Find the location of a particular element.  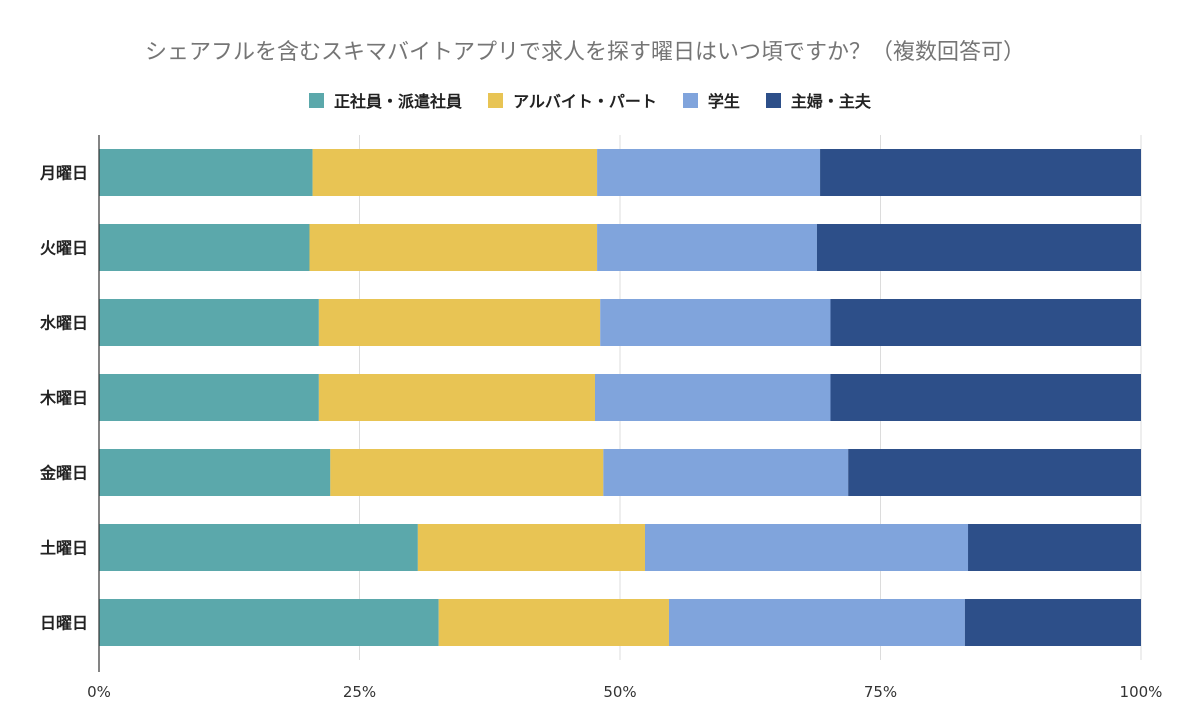

legend-label: アルバイト・パート is located at coordinates (585, 101).